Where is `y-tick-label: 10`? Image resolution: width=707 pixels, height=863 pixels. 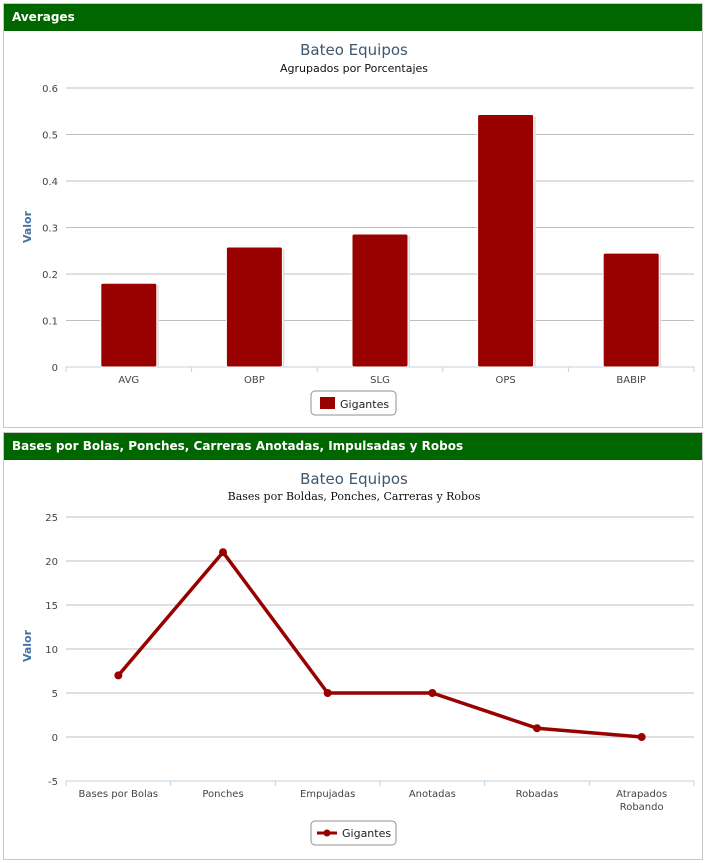 y-tick-label: 10 is located at coordinates (51, 650).